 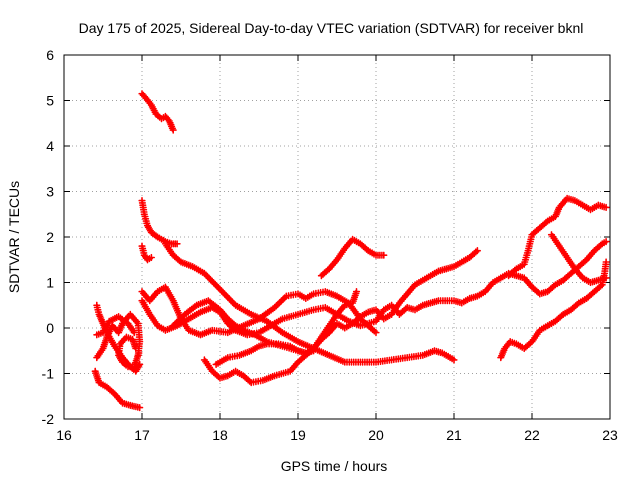 I want to click on x-tick-label: 19, so click(x=298, y=435).